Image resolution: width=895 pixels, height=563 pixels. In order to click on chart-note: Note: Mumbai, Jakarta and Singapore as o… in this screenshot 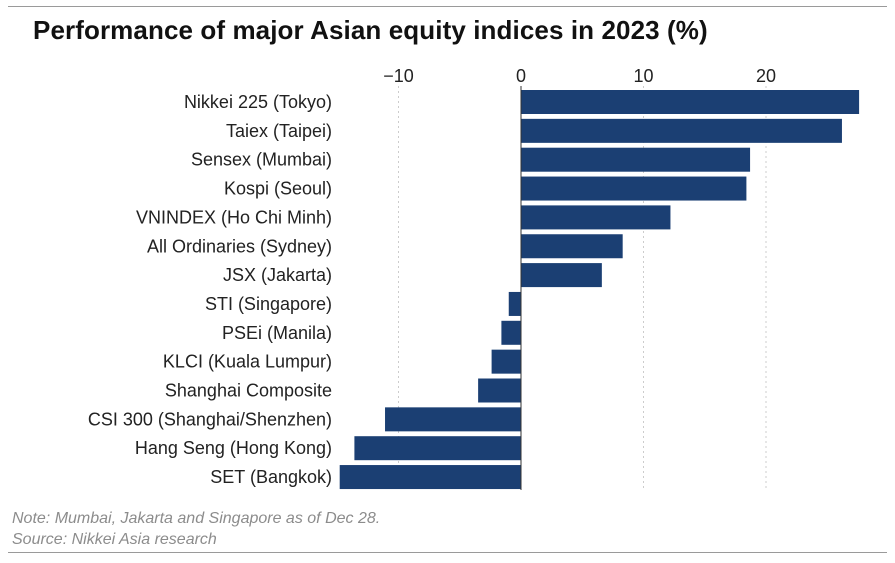, I will do `click(196, 518)`.